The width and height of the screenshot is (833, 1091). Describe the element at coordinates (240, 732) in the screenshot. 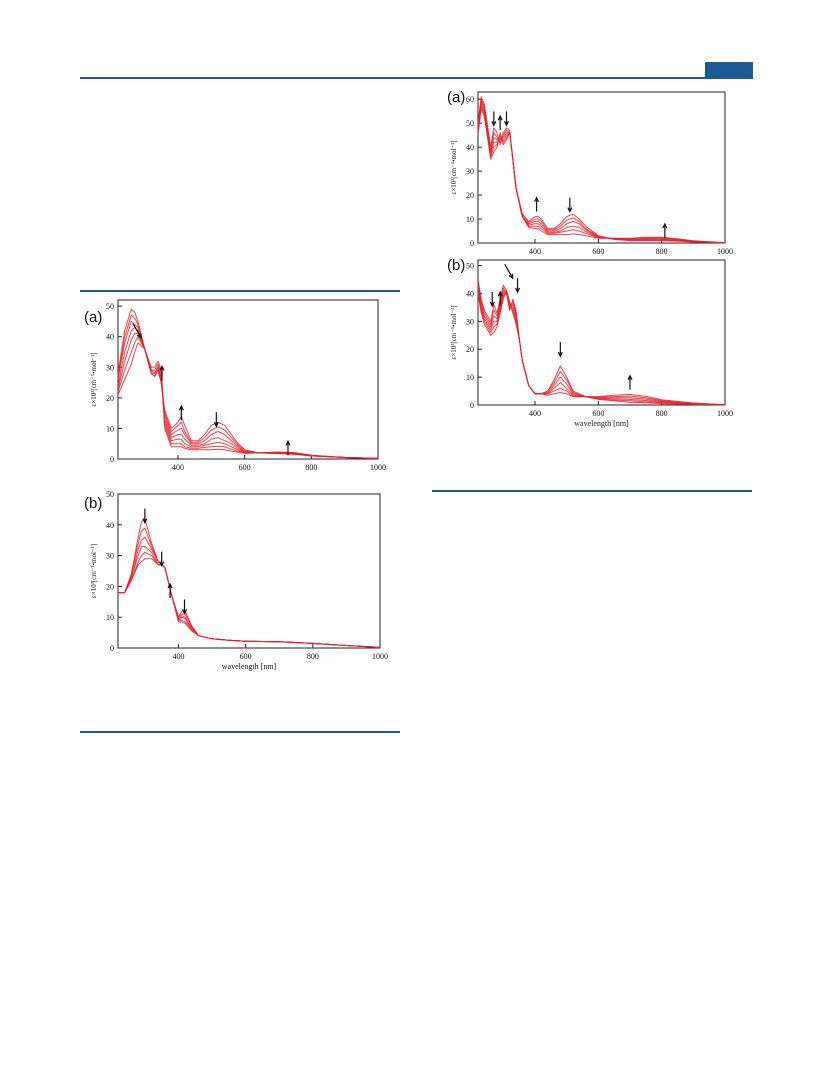

I see `figure-bottom-rule-left` at that location.